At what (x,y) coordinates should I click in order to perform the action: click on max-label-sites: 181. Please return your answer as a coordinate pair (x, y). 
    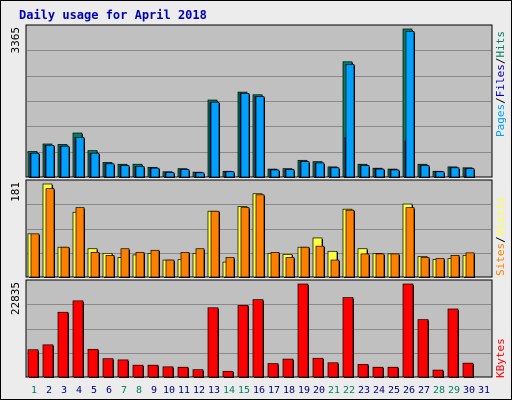
    Looking at the image, I should click on (15, 192).